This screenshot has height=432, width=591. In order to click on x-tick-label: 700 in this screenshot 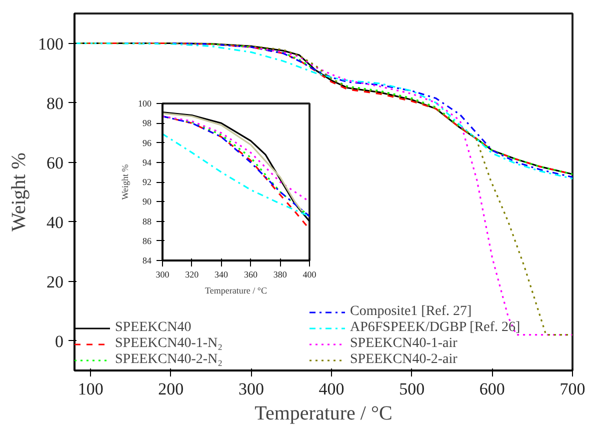, I will do `click(573, 389)`.